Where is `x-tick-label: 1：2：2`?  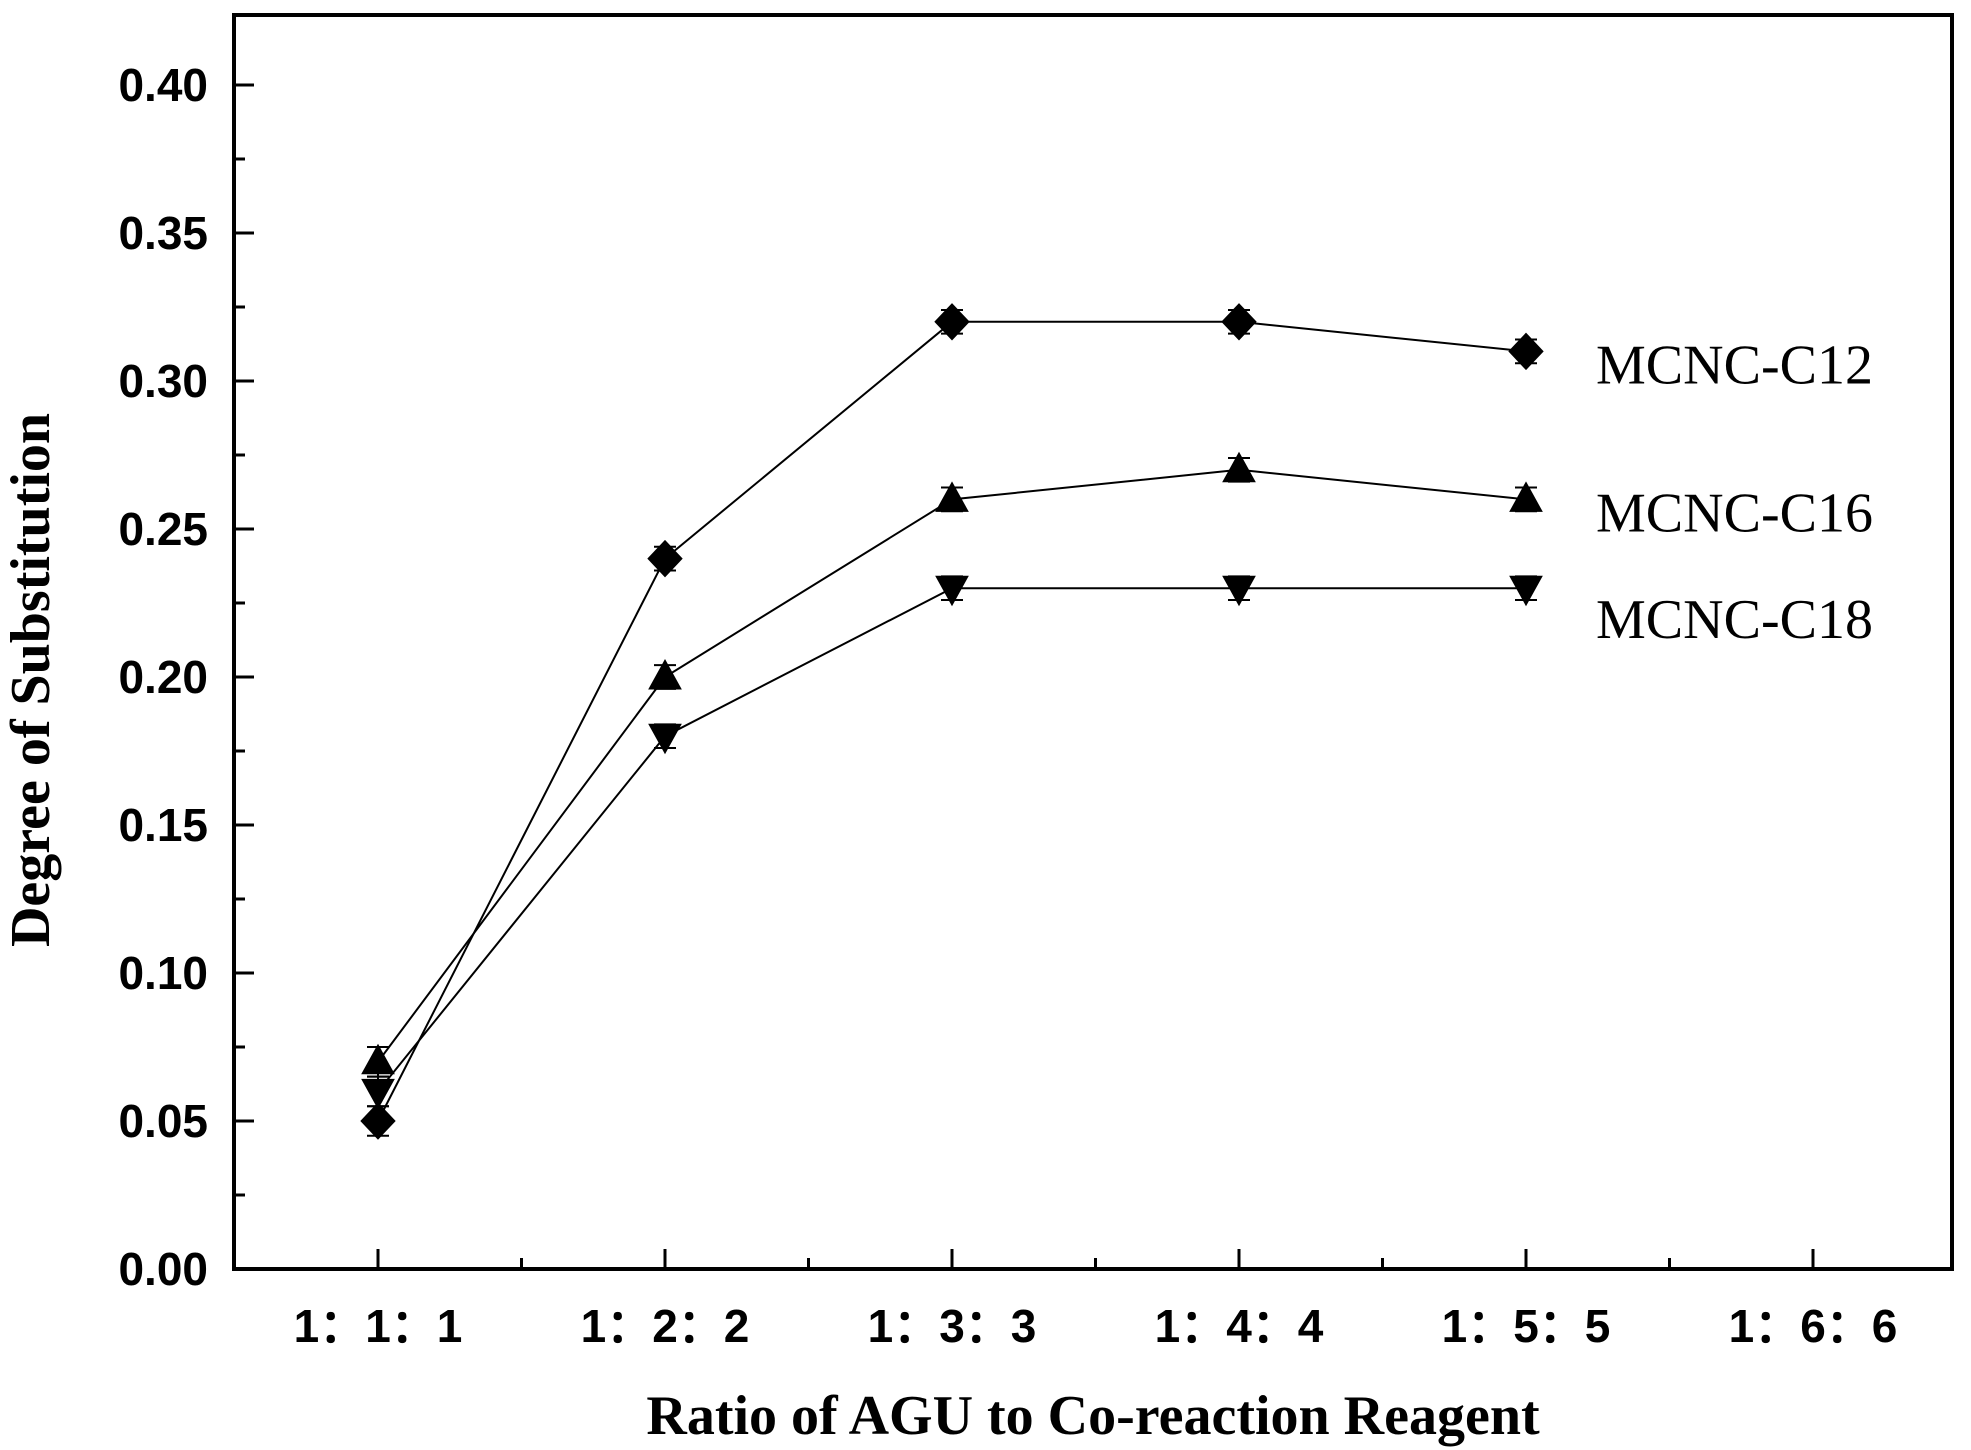
x-tick-label: 1：2：2 is located at coordinates (665, 1326).